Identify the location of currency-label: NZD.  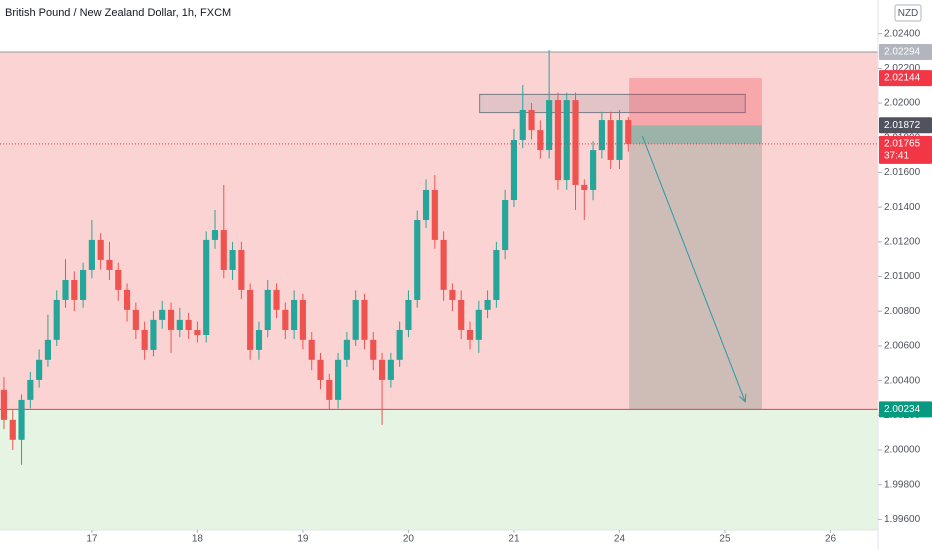
(908, 13).